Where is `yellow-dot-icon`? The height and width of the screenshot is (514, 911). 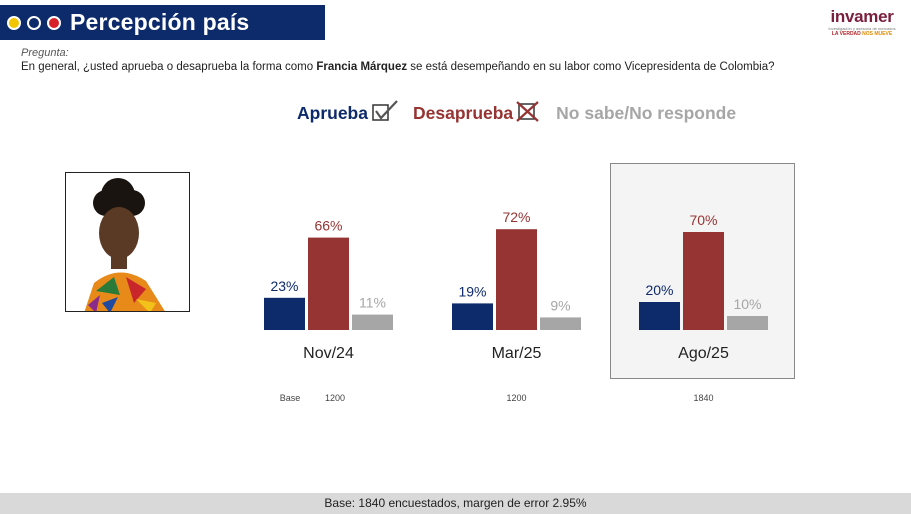 yellow-dot-icon is located at coordinates (14, 22).